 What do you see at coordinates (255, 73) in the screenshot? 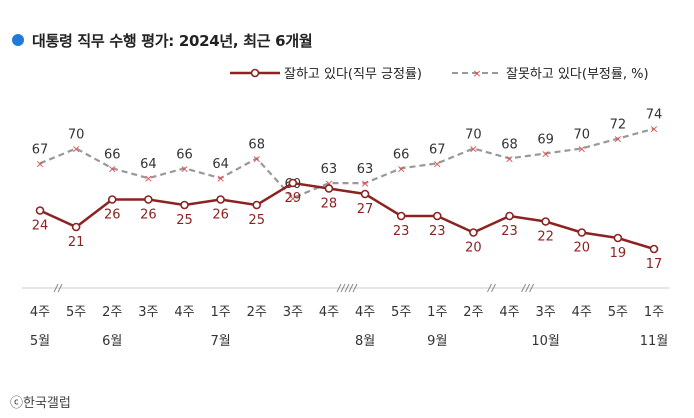
I see `legend-positive-marker-icon` at bounding box center [255, 73].